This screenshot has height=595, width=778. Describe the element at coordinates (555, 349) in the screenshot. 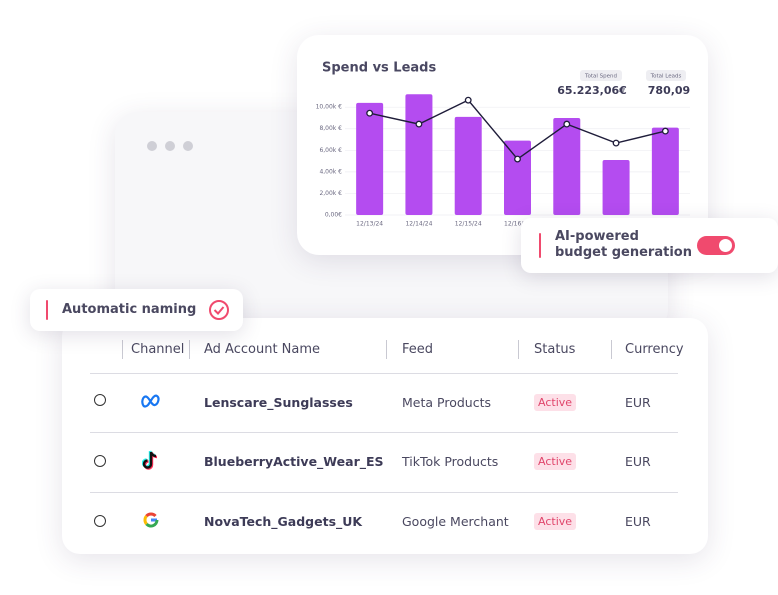

I see `column-header: Status` at that location.